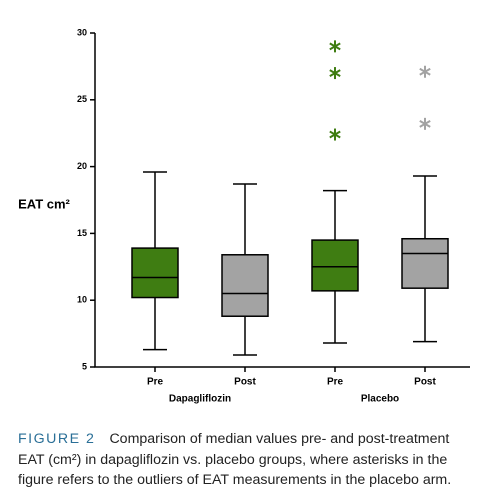  What do you see at coordinates (380, 399) in the screenshot?
I see `group-label: Placebo` at bounding box center [380, 399].